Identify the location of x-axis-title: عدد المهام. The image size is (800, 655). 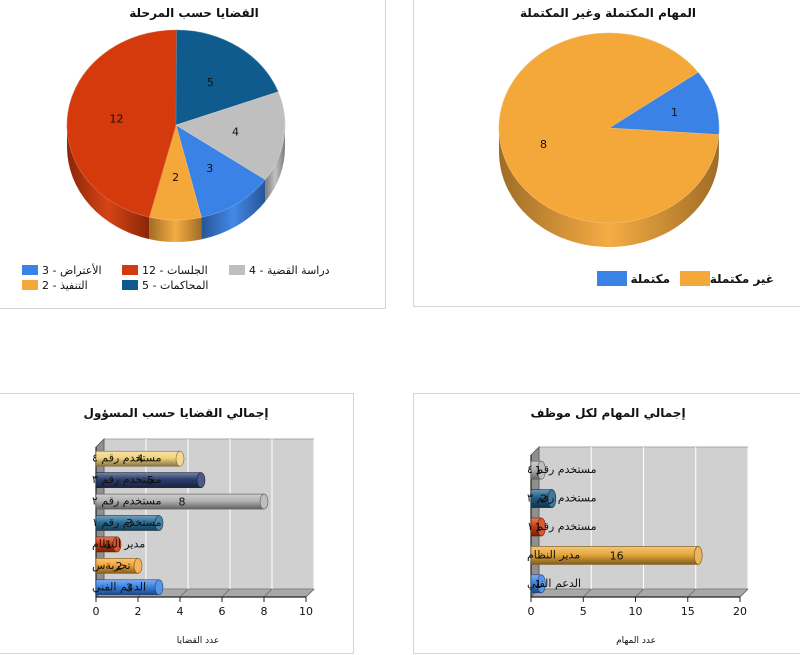
(636, 641).